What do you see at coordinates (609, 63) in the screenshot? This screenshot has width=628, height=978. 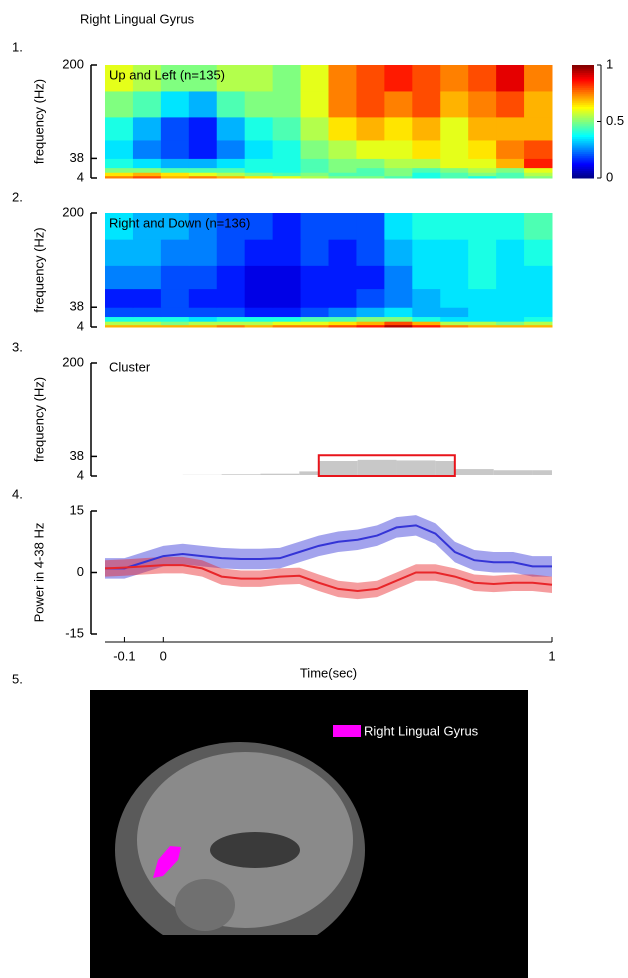 I see `colorbar-tick-label: 1` at bounding box center [609, 63].